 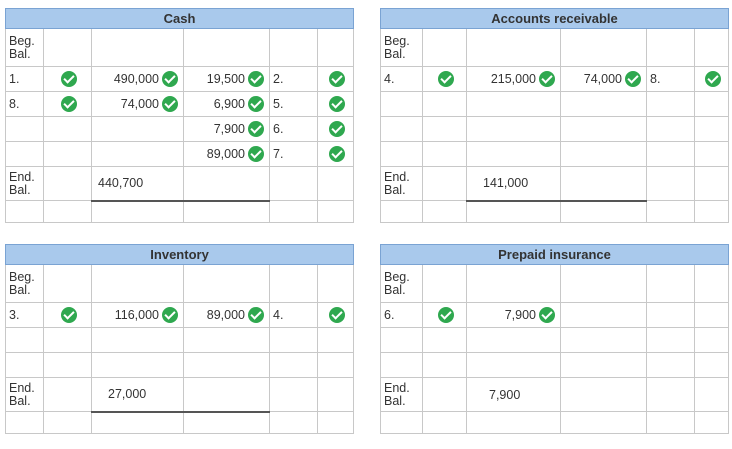 What do you see at coordinates (24, 79) in the screenshot?
I see `ref-cell: 1.` at bounding box center [24, 79].